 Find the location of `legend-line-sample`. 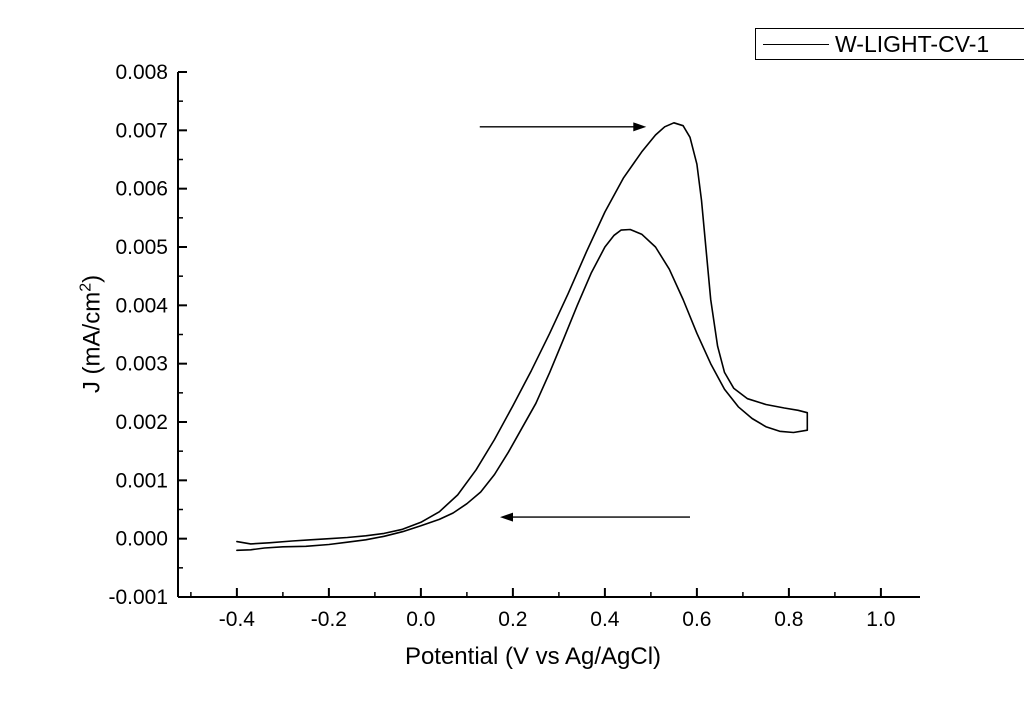

legend-line-sample is located at coordinates (796, 44).